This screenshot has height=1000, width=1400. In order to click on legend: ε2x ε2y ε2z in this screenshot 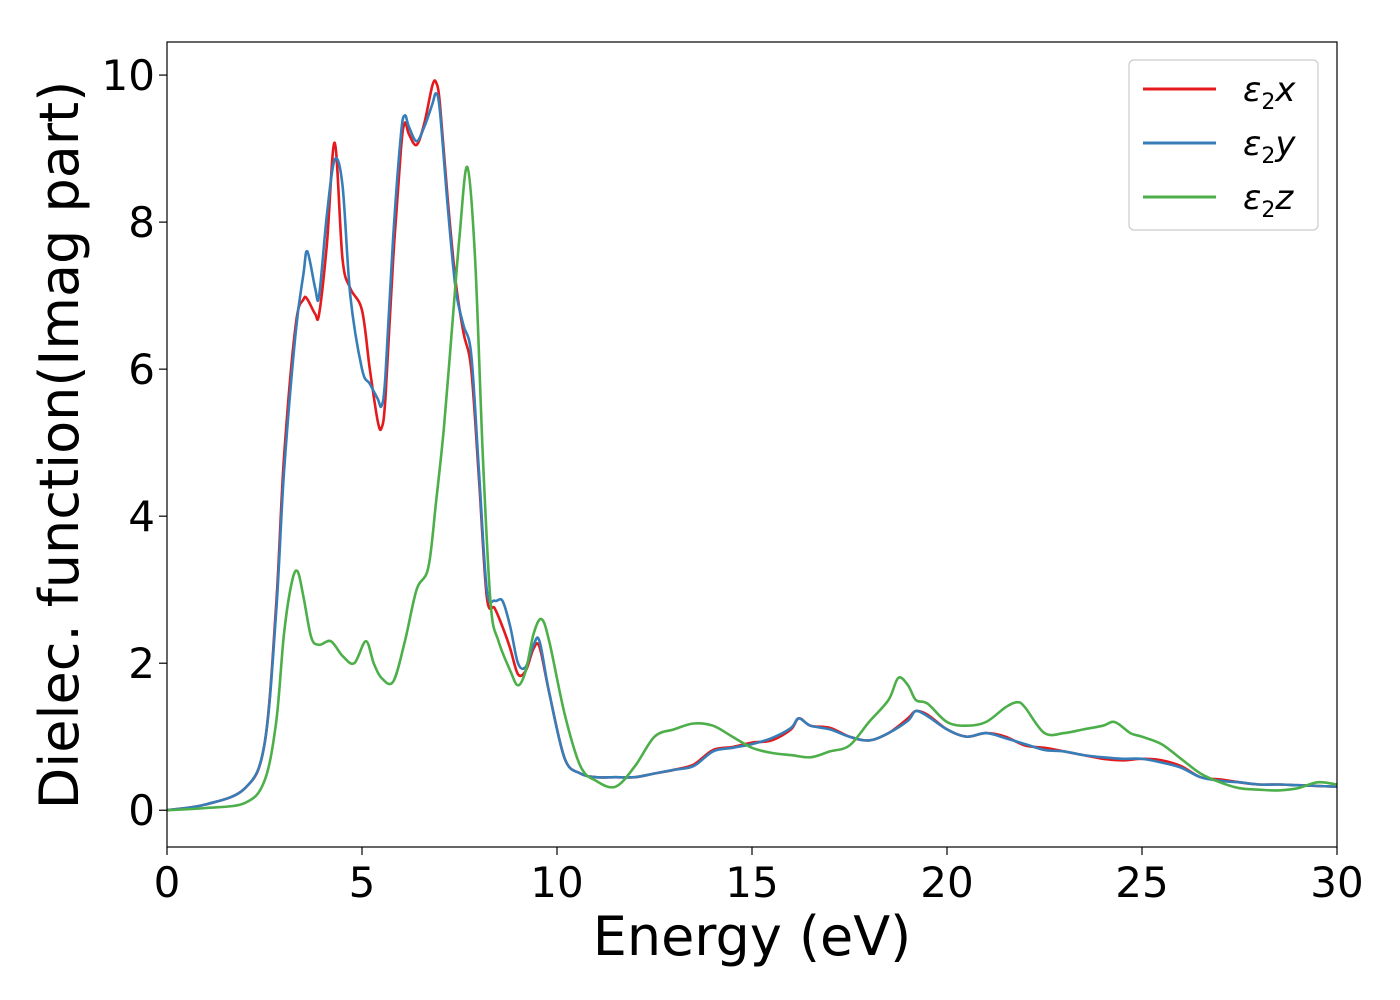, I will do `click(1223, 145)`.